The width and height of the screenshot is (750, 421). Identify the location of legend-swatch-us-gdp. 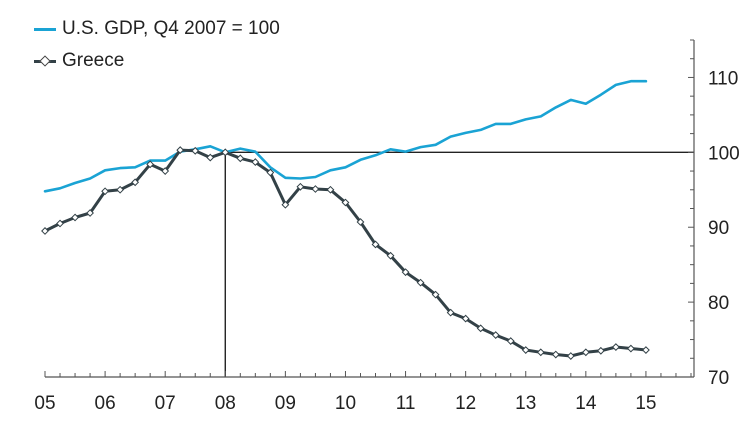
(45, 29).